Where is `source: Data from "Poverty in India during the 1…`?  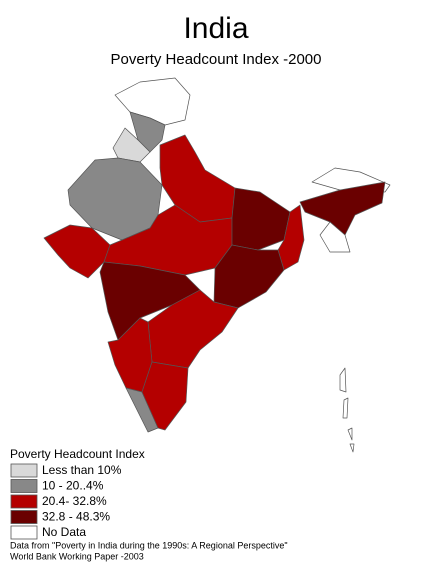 source: Data from "Poverty in India during the 1… is located at coordinates (149, 545).